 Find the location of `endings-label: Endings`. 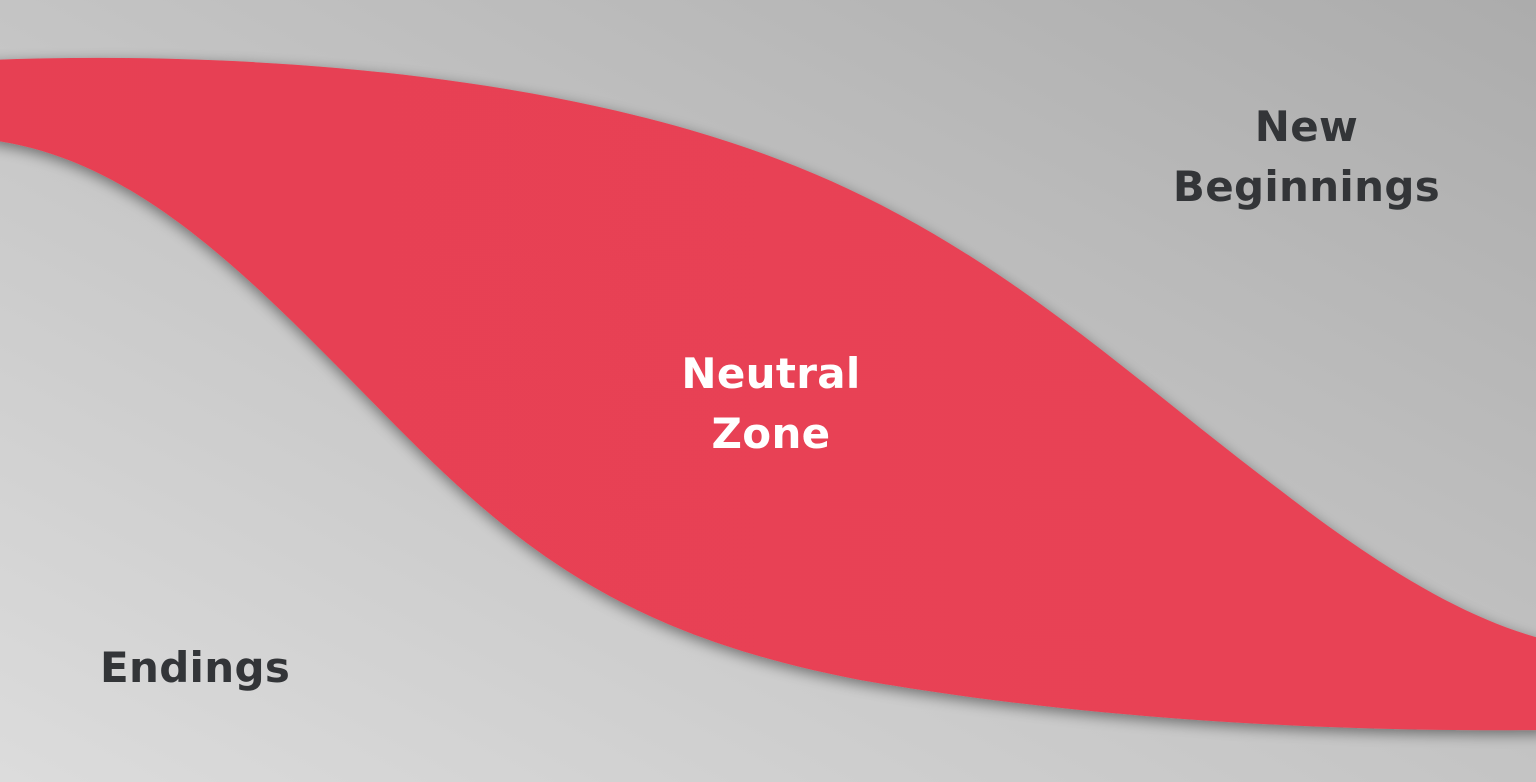

endings-label: Endings is located at coordinates (195, 668).